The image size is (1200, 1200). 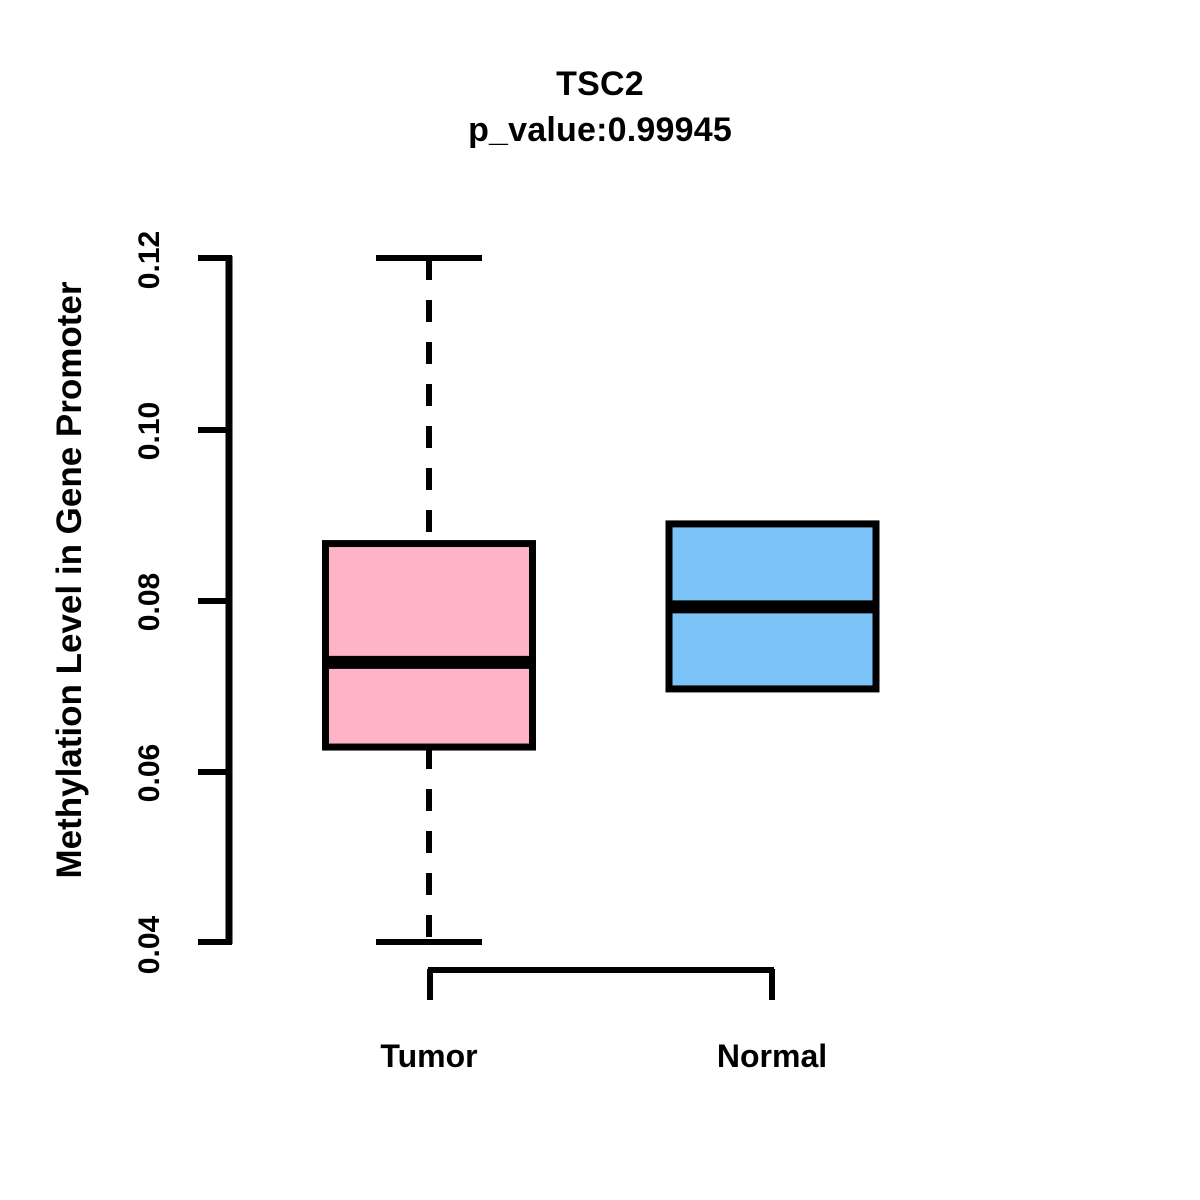 What do you see at coordinates (429, 1056) in the screenshot?
I see `x-tick-label-tumor: Tumor` at bounding box center [429, 1056].